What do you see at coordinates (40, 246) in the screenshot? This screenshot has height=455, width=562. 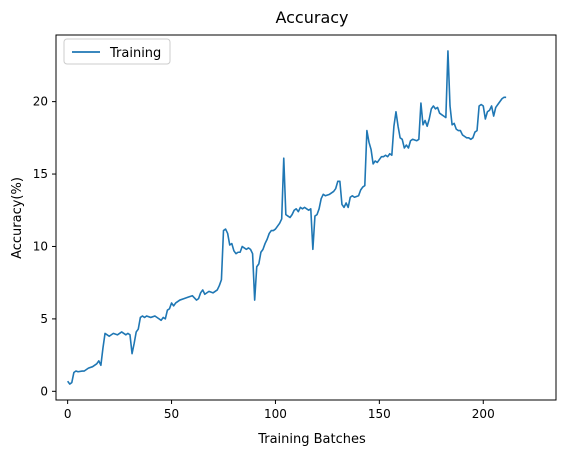 I see `y-tick-label-10: 10` at bounding box center [40, 246].